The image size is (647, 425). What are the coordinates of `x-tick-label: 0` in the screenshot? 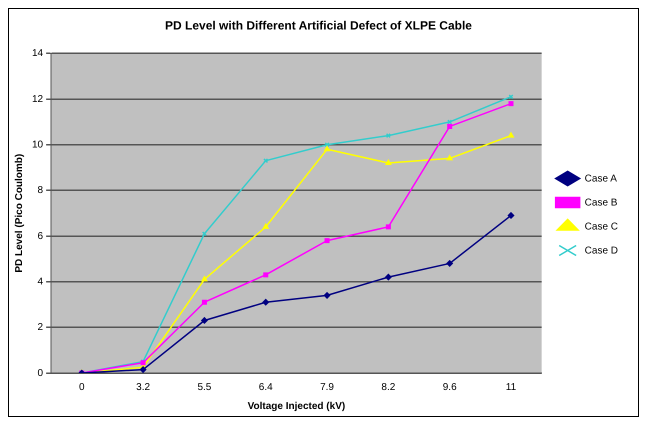 It's located at (82, 387).